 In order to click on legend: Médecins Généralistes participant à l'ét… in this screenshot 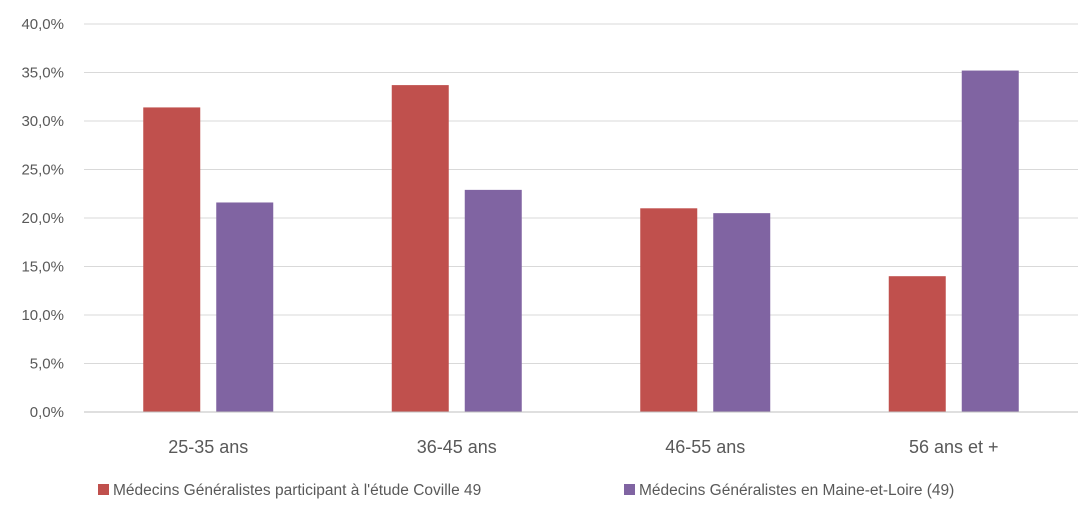, I will do `click(526, 490)`.